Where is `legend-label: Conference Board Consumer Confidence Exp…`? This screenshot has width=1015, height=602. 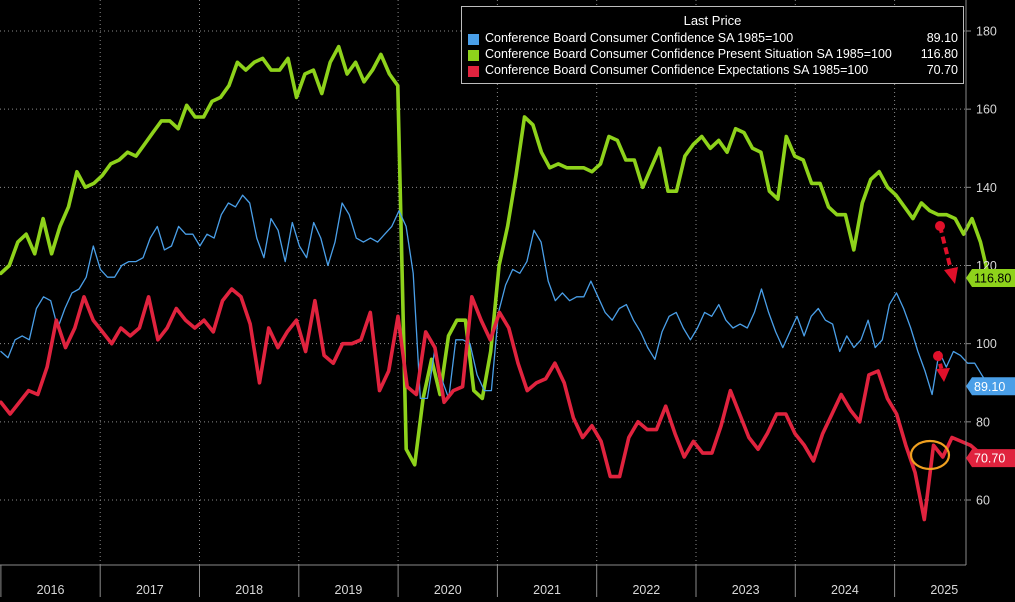
legend-label: Conference Board Consumer Confidence Exp… is located at coordinates (677, 70).